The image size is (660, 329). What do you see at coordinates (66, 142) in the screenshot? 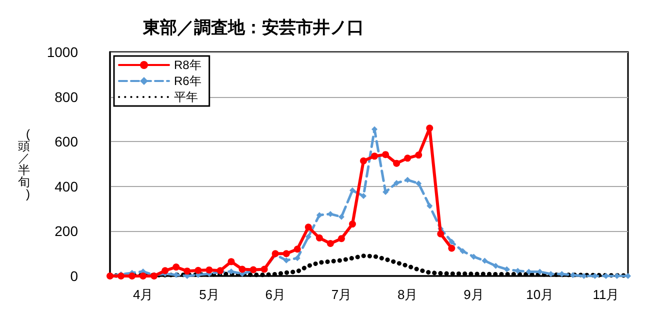
I see `y-tick-label: 600` at bounding box center [66, 142].